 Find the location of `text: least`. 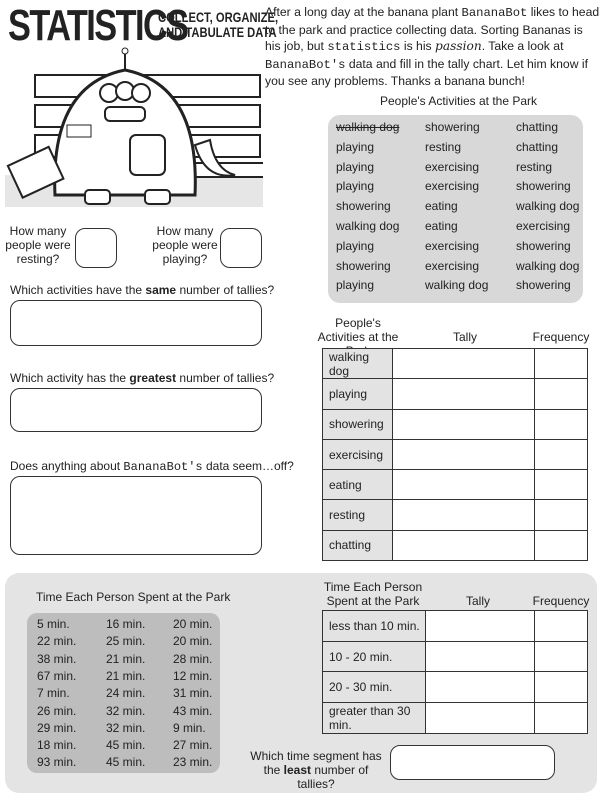

text: least is located at coordinates (297, 770).